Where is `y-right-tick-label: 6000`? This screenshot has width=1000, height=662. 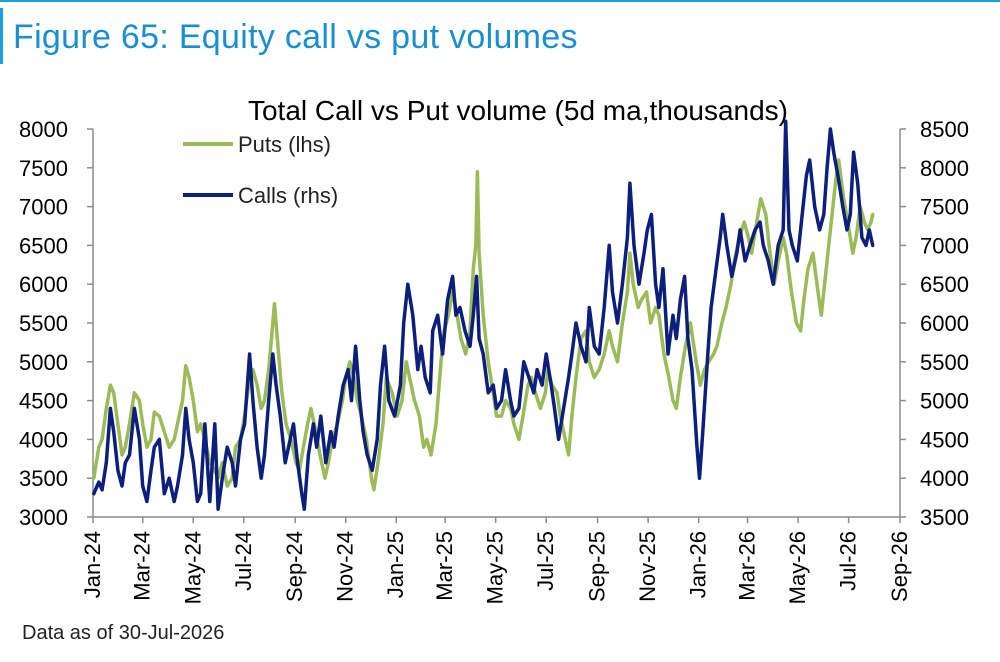
y-right-tick-label: 6000 is located at coordinates (944, 323).